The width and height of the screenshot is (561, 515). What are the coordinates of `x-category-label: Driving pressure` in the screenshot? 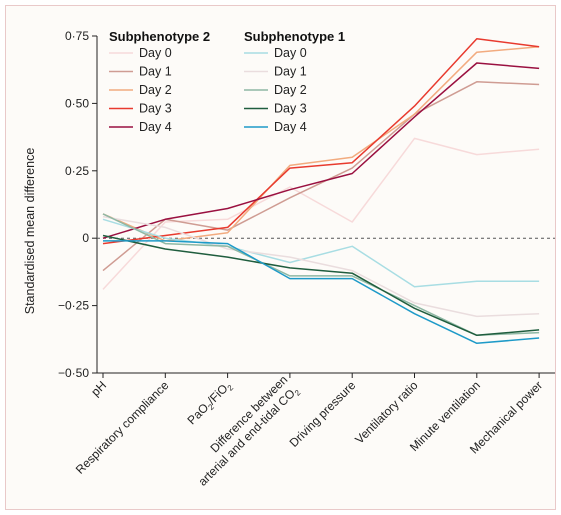 It's located at (323, 414).